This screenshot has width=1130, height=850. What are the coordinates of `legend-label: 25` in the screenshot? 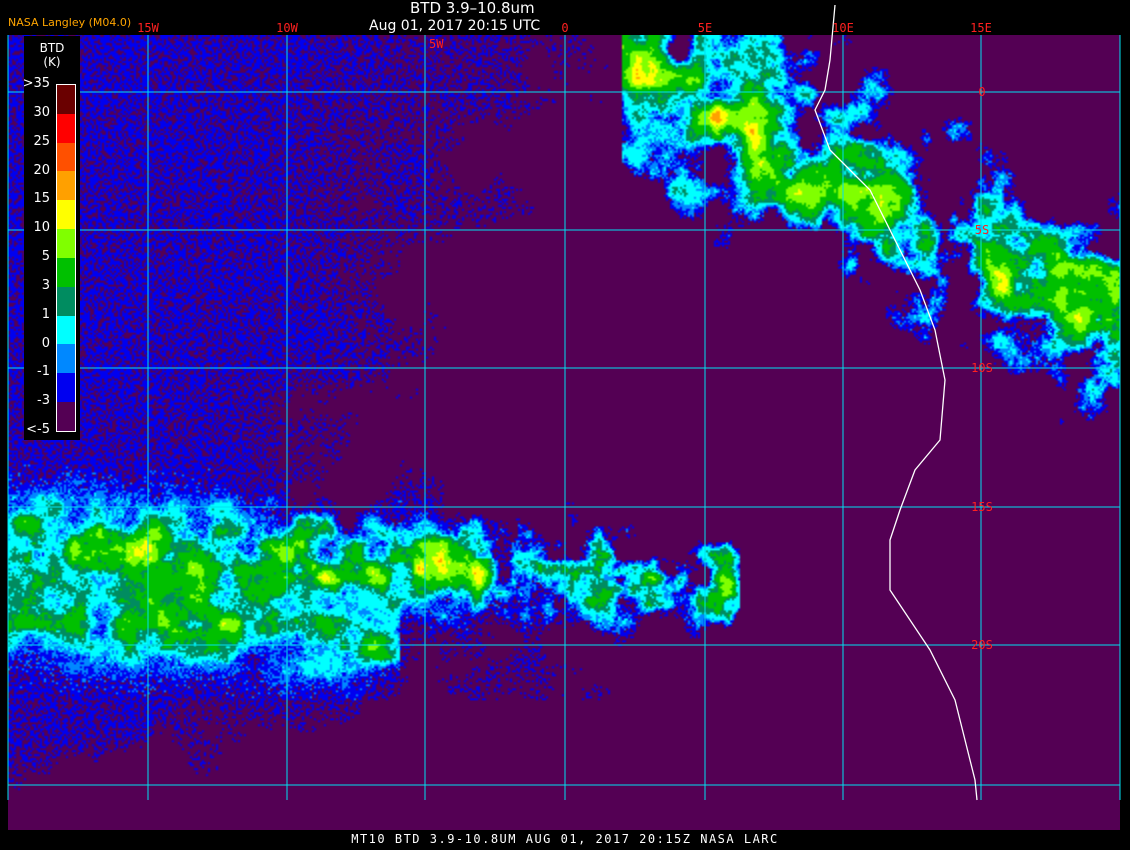 It's located at (41, 141).